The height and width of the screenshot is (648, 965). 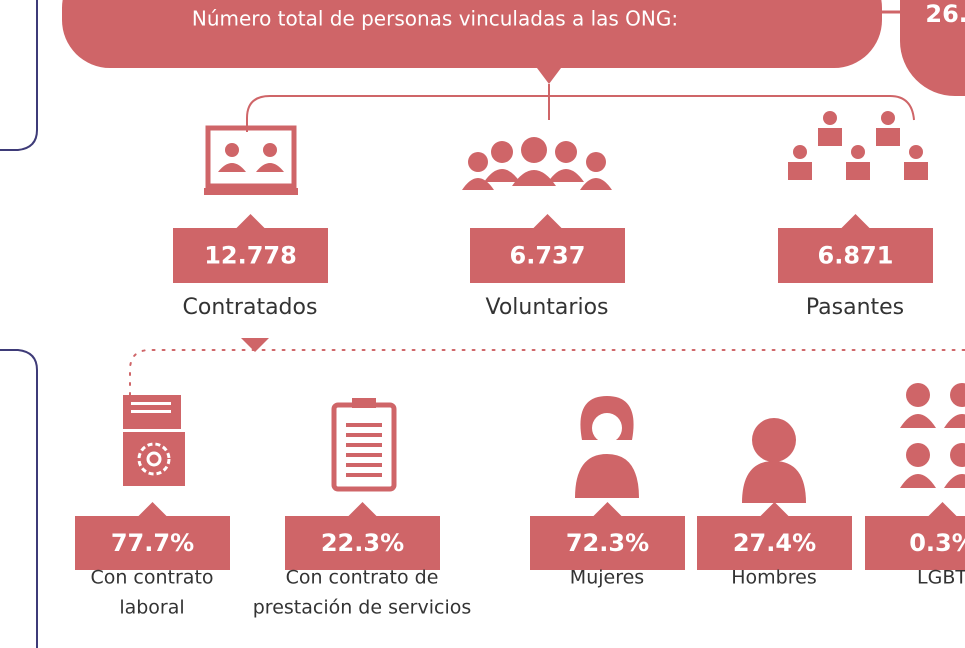 I want to click on header-pill, so click(x=472, y=34).